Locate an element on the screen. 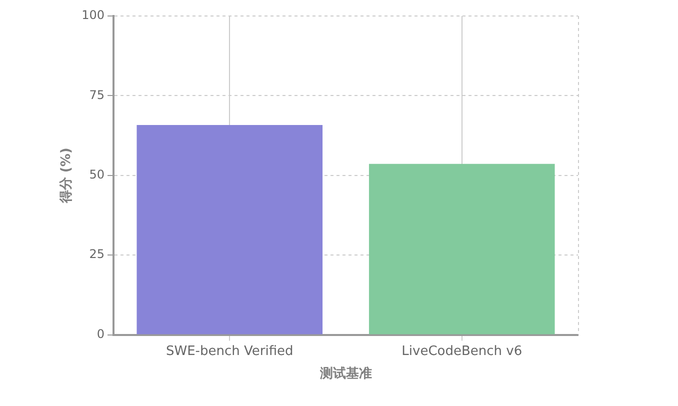  x-tick-label: SWE-bench Verified is located at coordinates (230, 351).